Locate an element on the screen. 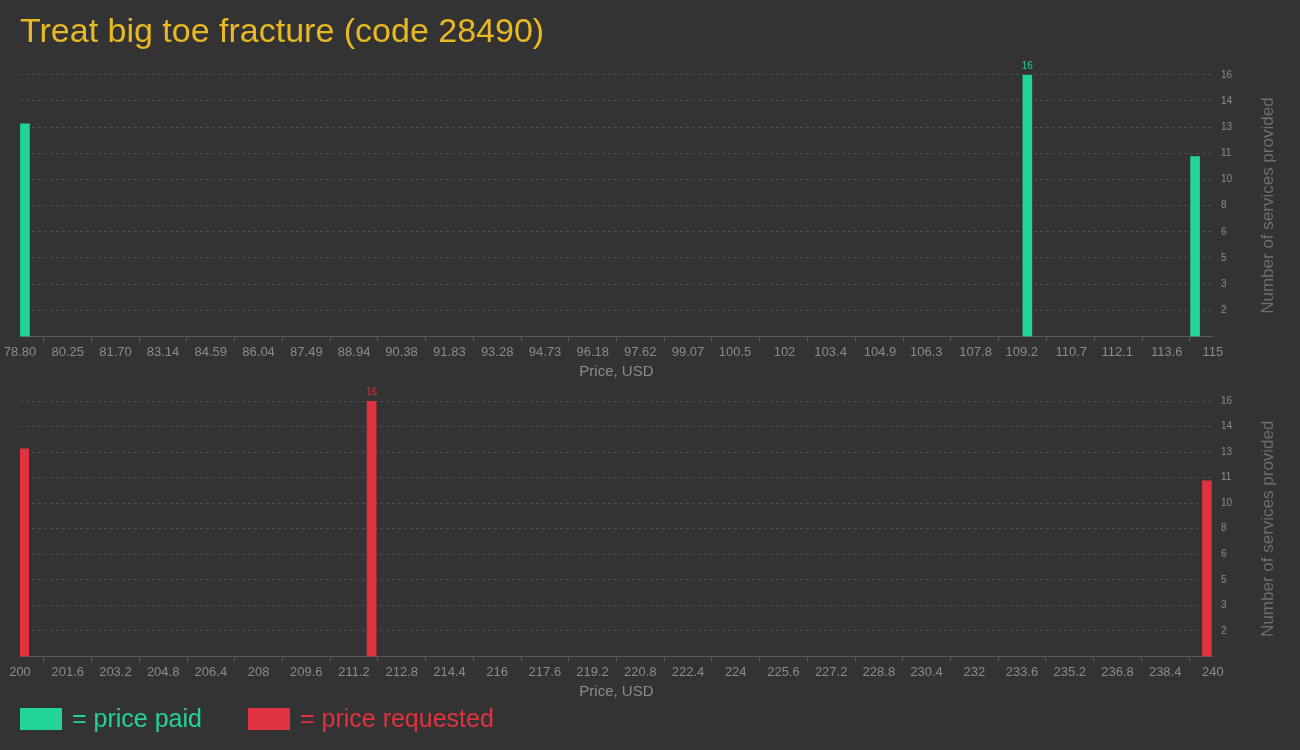 This screenshot has height=750, width=1300. x-tick-label: 93.28 is located at coordinates (497, 351).